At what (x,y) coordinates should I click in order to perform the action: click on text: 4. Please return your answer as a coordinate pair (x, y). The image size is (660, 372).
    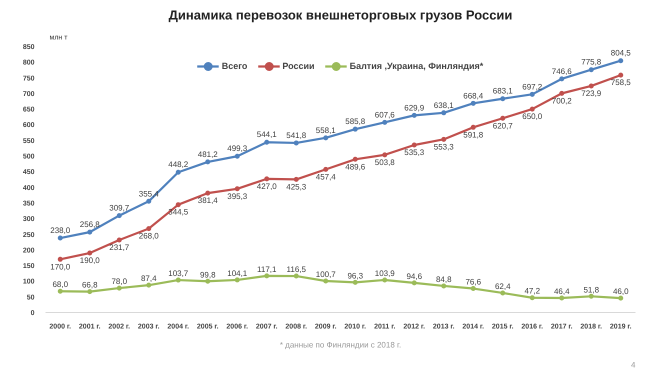
    Looking at the image, I should click on (633, 365).